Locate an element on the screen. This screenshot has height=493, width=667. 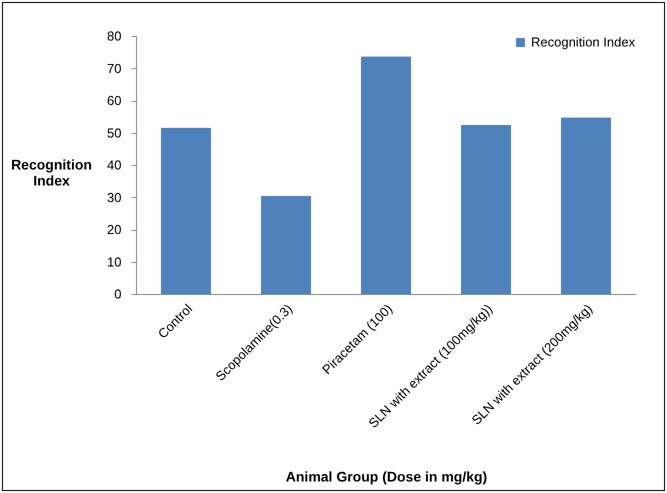
legend-label: Recognition Index is located at coordinates (583, 42).